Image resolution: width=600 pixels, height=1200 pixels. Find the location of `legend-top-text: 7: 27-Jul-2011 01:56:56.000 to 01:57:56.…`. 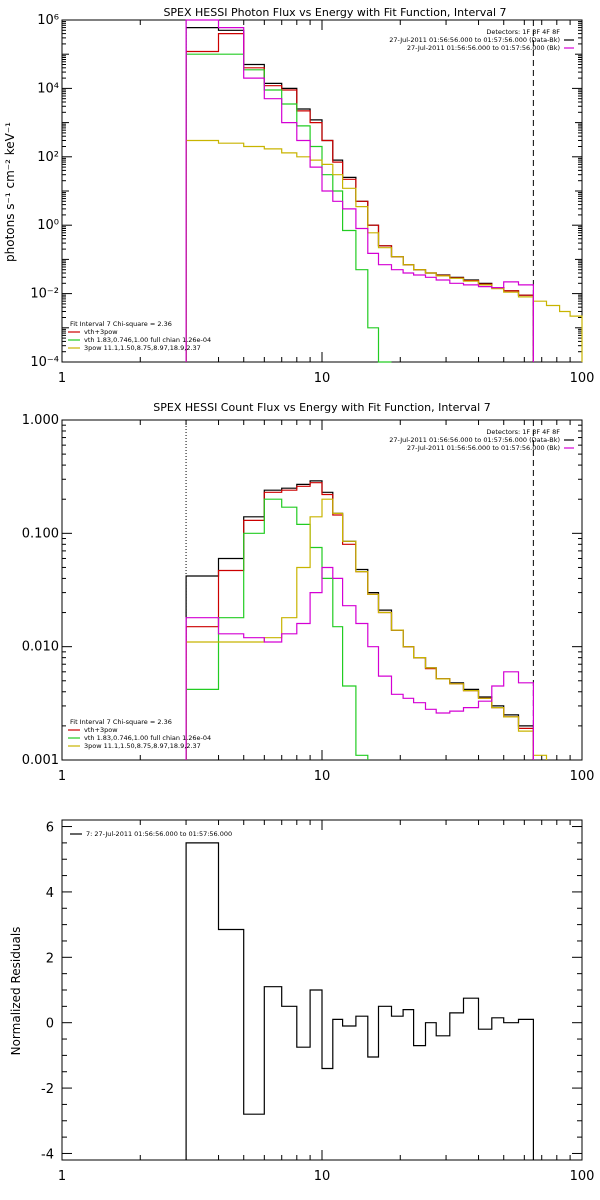

legend-top-text: 7: 27-Jul-2011 01:56:56.000 to 01:57:56.… is located at coordinates (159, 834).